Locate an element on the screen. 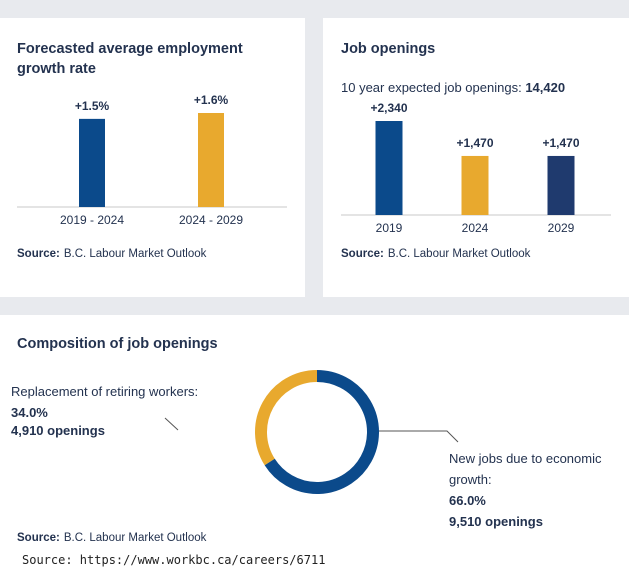  x-tick-label: 2024 - 2029 is located at coordinates (211, 220).